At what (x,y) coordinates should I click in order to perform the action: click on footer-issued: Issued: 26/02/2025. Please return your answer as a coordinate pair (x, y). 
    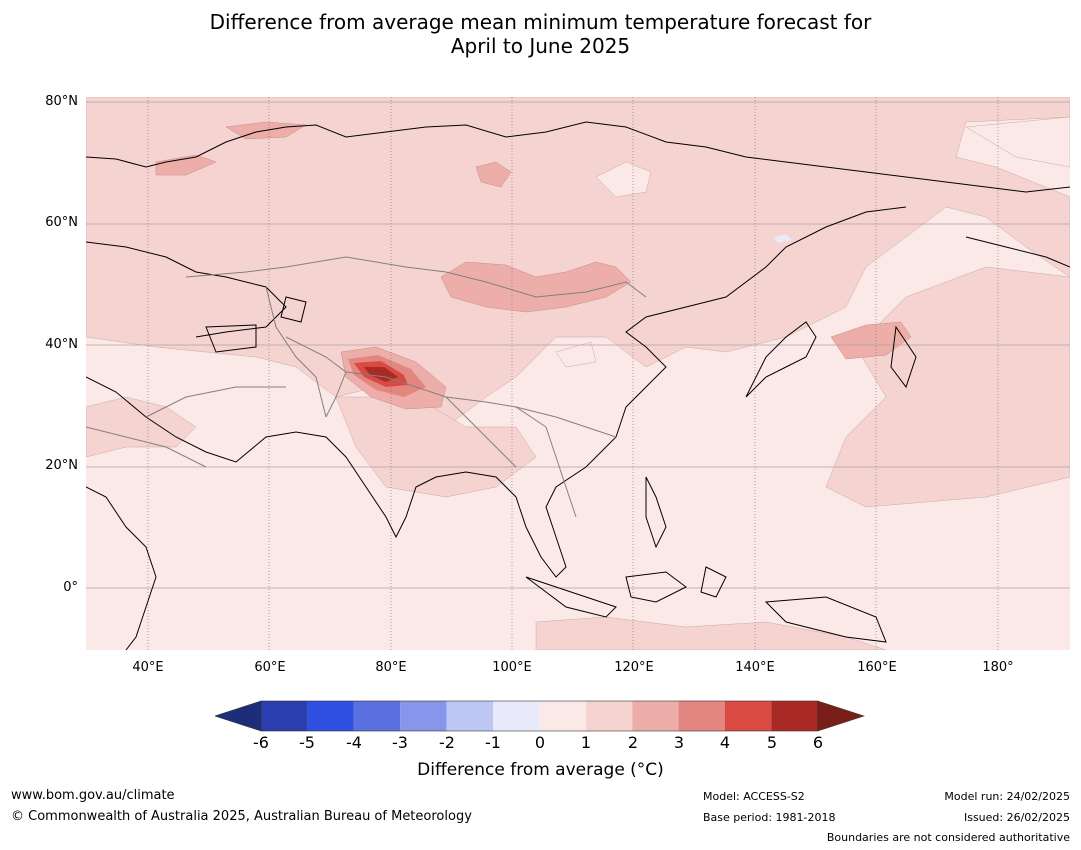
    Looking at the image, I should click on (1016, 817).